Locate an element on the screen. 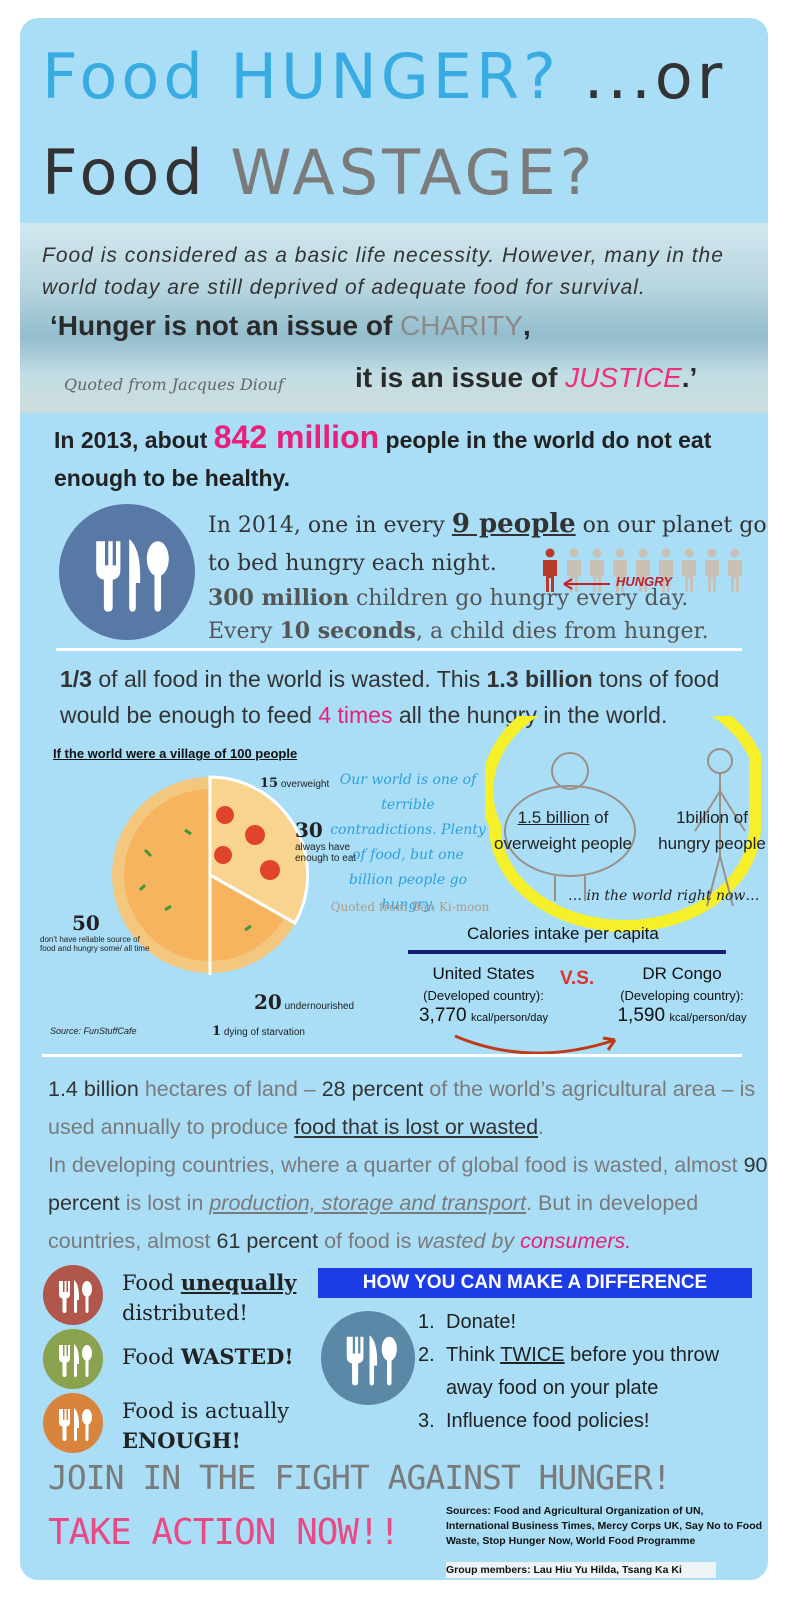 This screenshot has height=1600, width=800. land-highlight: 1.4 billion is located at coordinates (93, 1089).